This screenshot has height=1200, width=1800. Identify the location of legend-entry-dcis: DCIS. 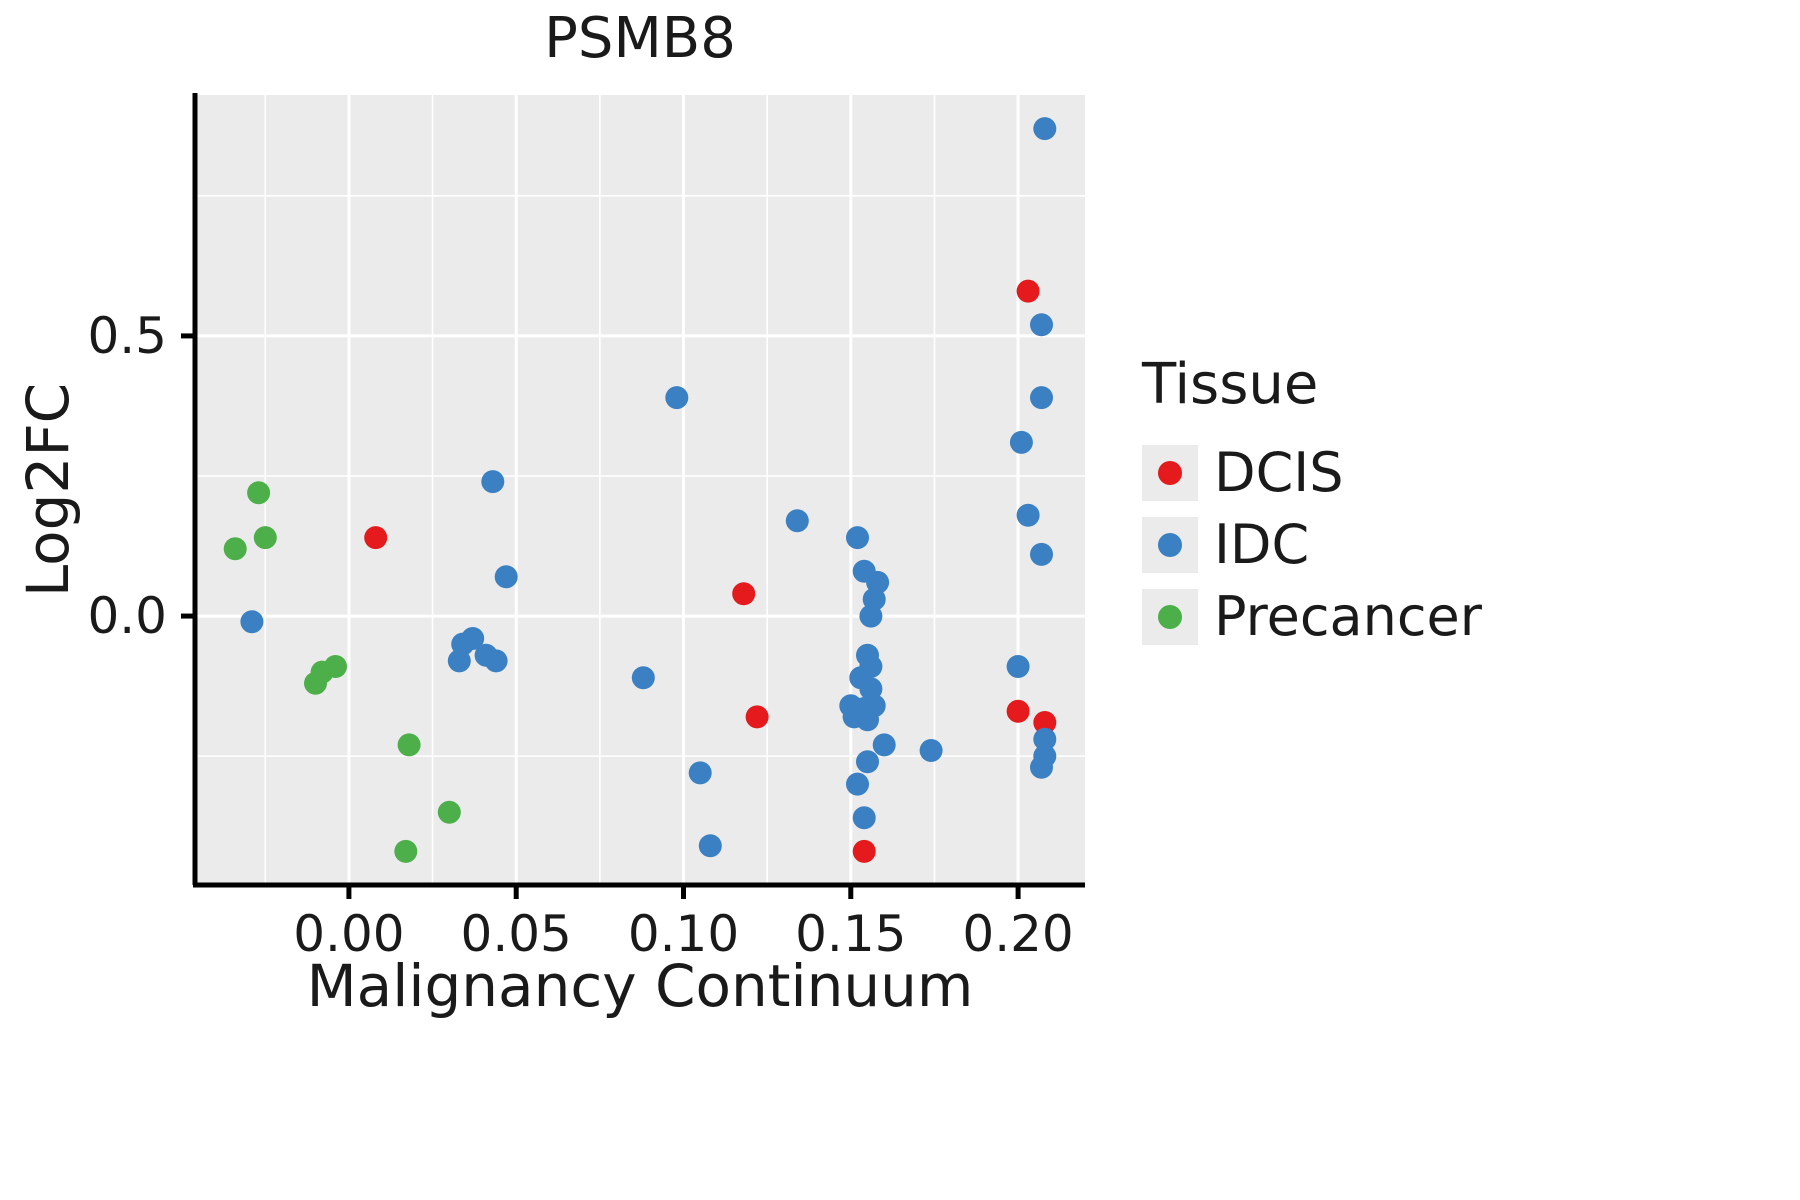
(1312, 472).